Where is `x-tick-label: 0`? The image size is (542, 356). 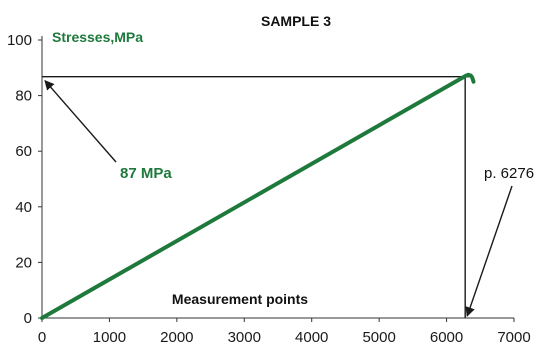 x-tick-label: 0 is located at coordinates (42, 337).